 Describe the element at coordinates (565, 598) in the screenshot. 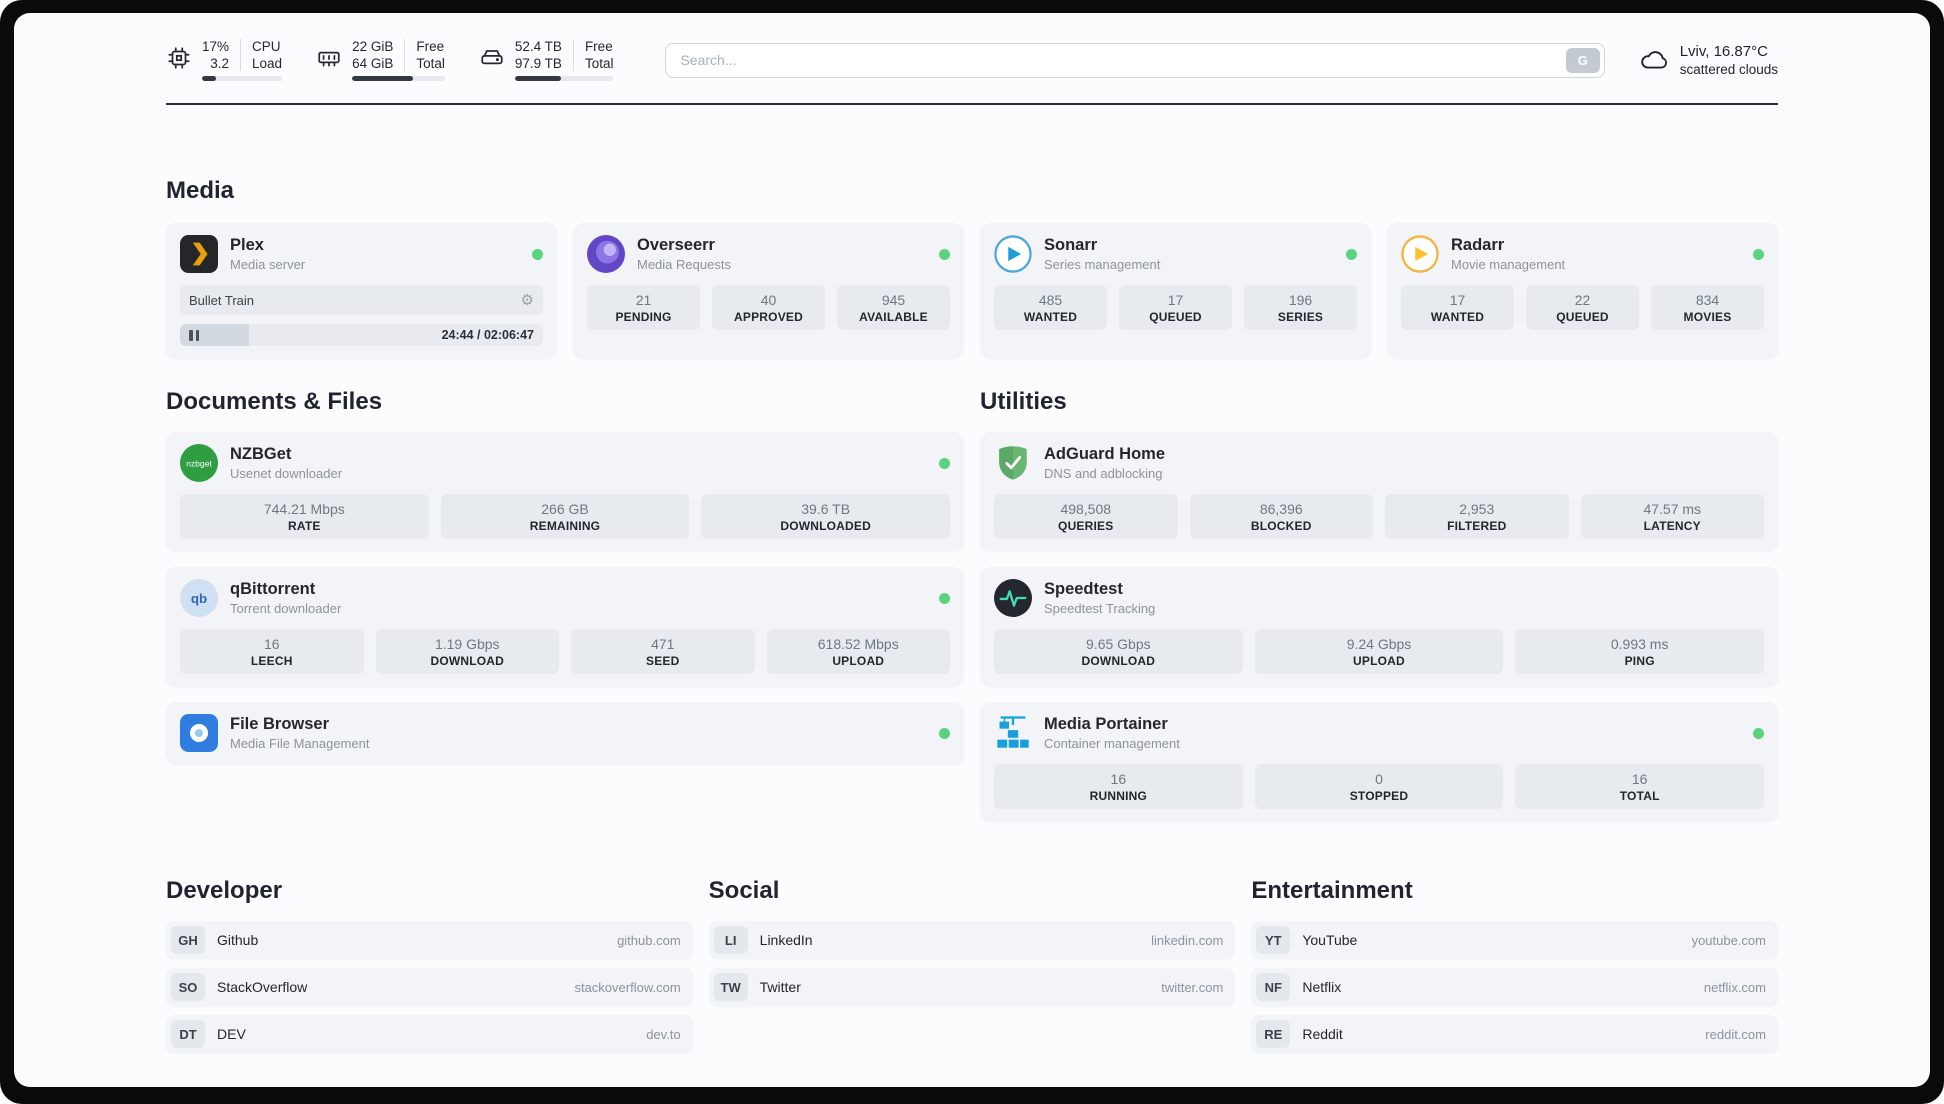

I see `qbittorrent-app-link: qb qBittorrent Torrent downloader` at that location.